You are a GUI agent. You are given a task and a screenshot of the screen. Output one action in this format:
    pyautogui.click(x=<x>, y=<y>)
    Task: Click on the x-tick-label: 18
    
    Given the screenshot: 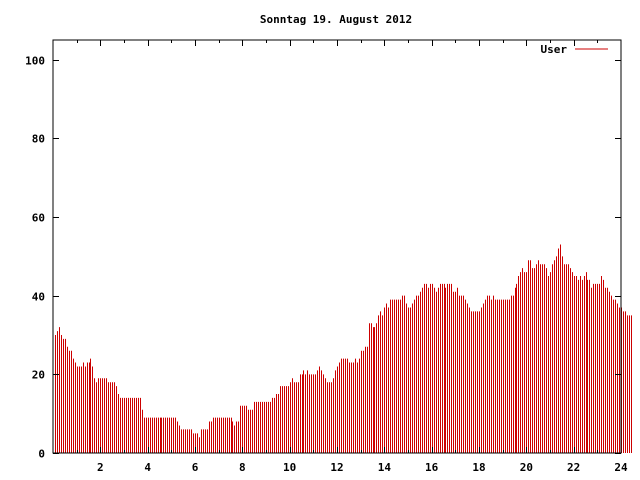 What is the action you would take?
    pyautogui.click(x=478, y=467)
    